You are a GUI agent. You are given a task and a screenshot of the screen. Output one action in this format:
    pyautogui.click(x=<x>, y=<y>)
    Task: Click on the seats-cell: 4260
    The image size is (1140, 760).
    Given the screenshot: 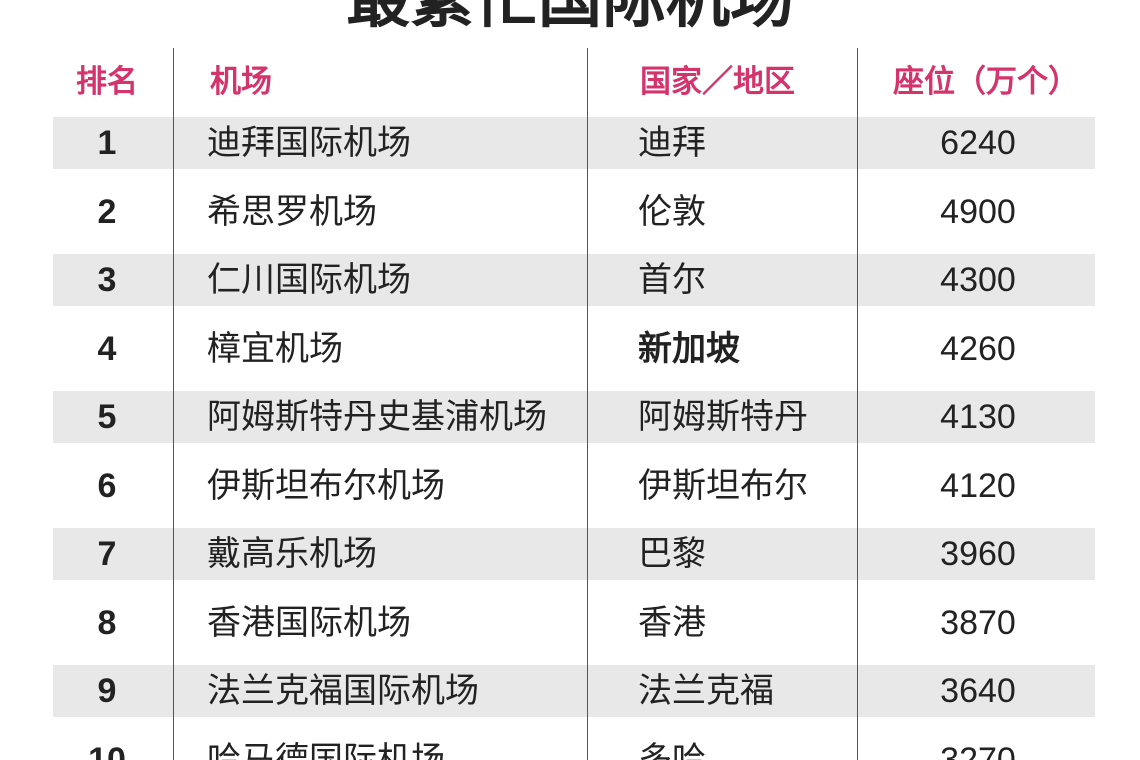 What is the action you would take?
    pyautogui.click(x=978, y=348)
    